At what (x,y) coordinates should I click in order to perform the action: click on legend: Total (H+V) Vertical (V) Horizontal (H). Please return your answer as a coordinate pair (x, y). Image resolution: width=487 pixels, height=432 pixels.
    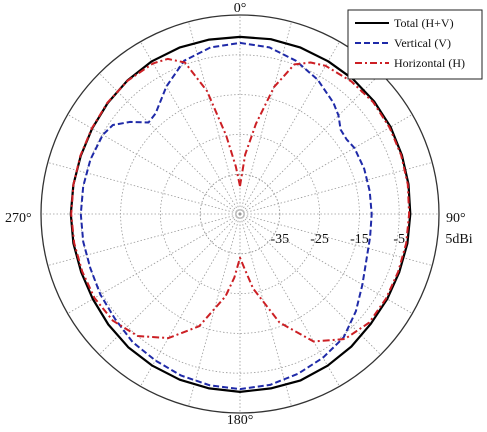
    Looking at the image, I should click on (415, 44).